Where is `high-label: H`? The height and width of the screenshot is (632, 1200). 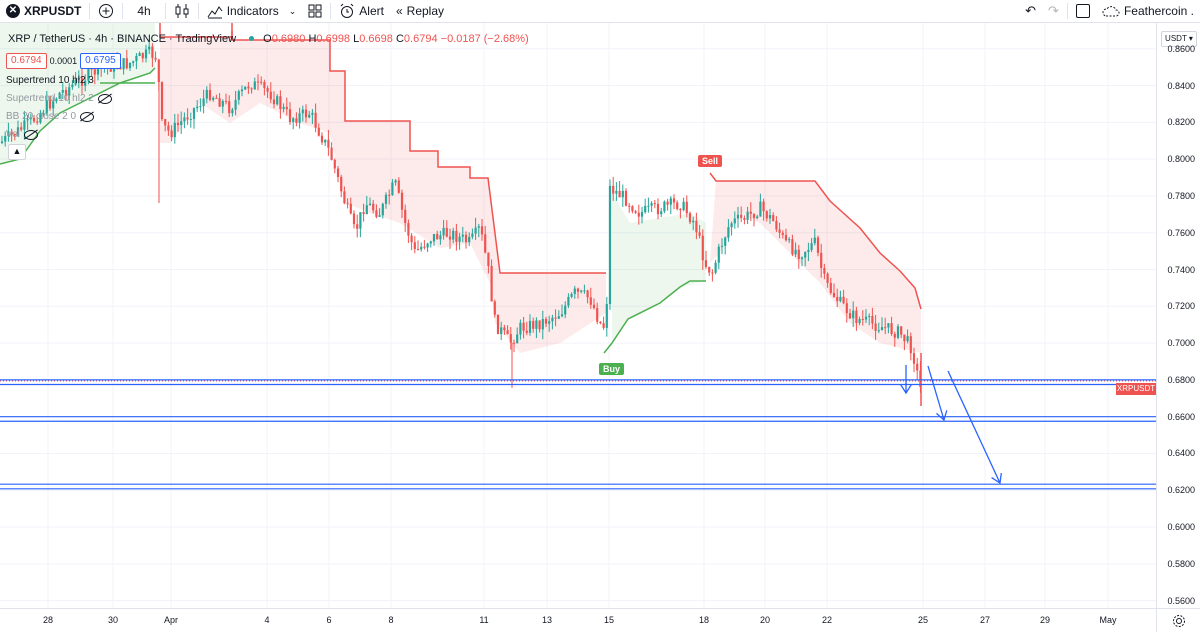 high-label: H is located at coordinates (312, 39).